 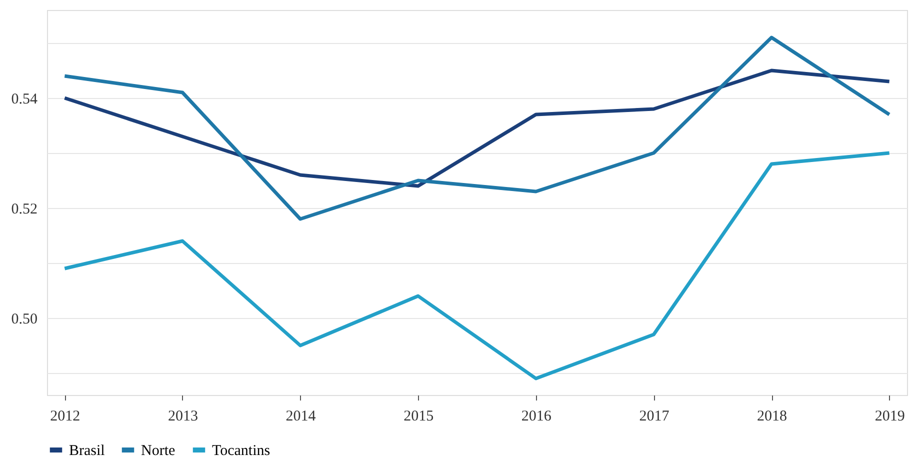 I want to click on x-tick-label: 2019, so click(x=889, y=416).